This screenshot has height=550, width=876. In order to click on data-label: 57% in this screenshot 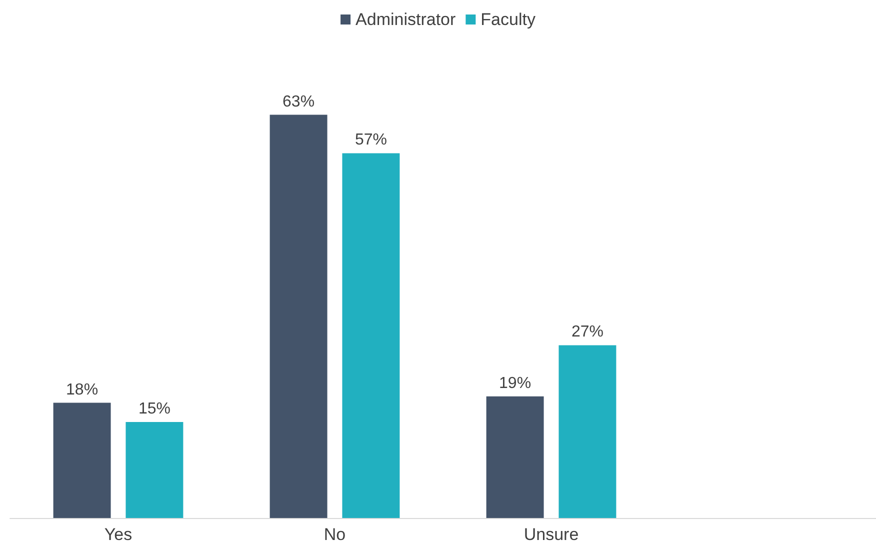, I will do `click(370, 140)`.